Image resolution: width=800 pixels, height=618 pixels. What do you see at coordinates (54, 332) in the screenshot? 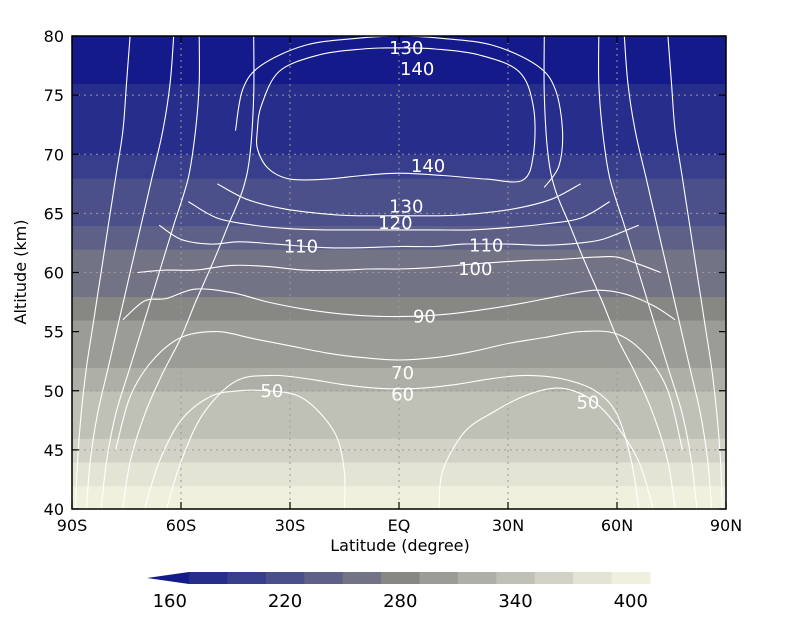
I see `y-tick-label: 55` at bounding box center [54, 332].